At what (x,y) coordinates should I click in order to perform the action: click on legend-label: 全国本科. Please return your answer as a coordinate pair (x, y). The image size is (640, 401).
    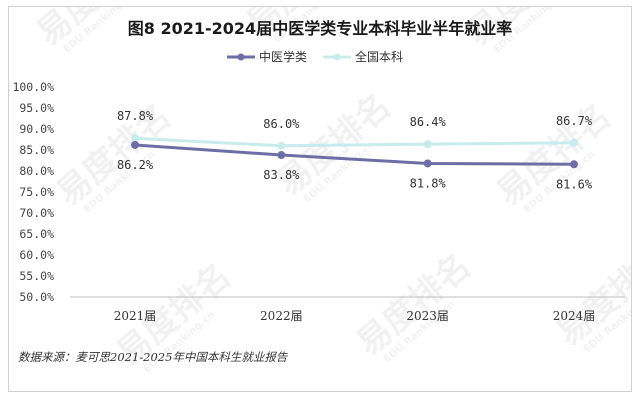
    Looking at the image, I should click on (379, 56).